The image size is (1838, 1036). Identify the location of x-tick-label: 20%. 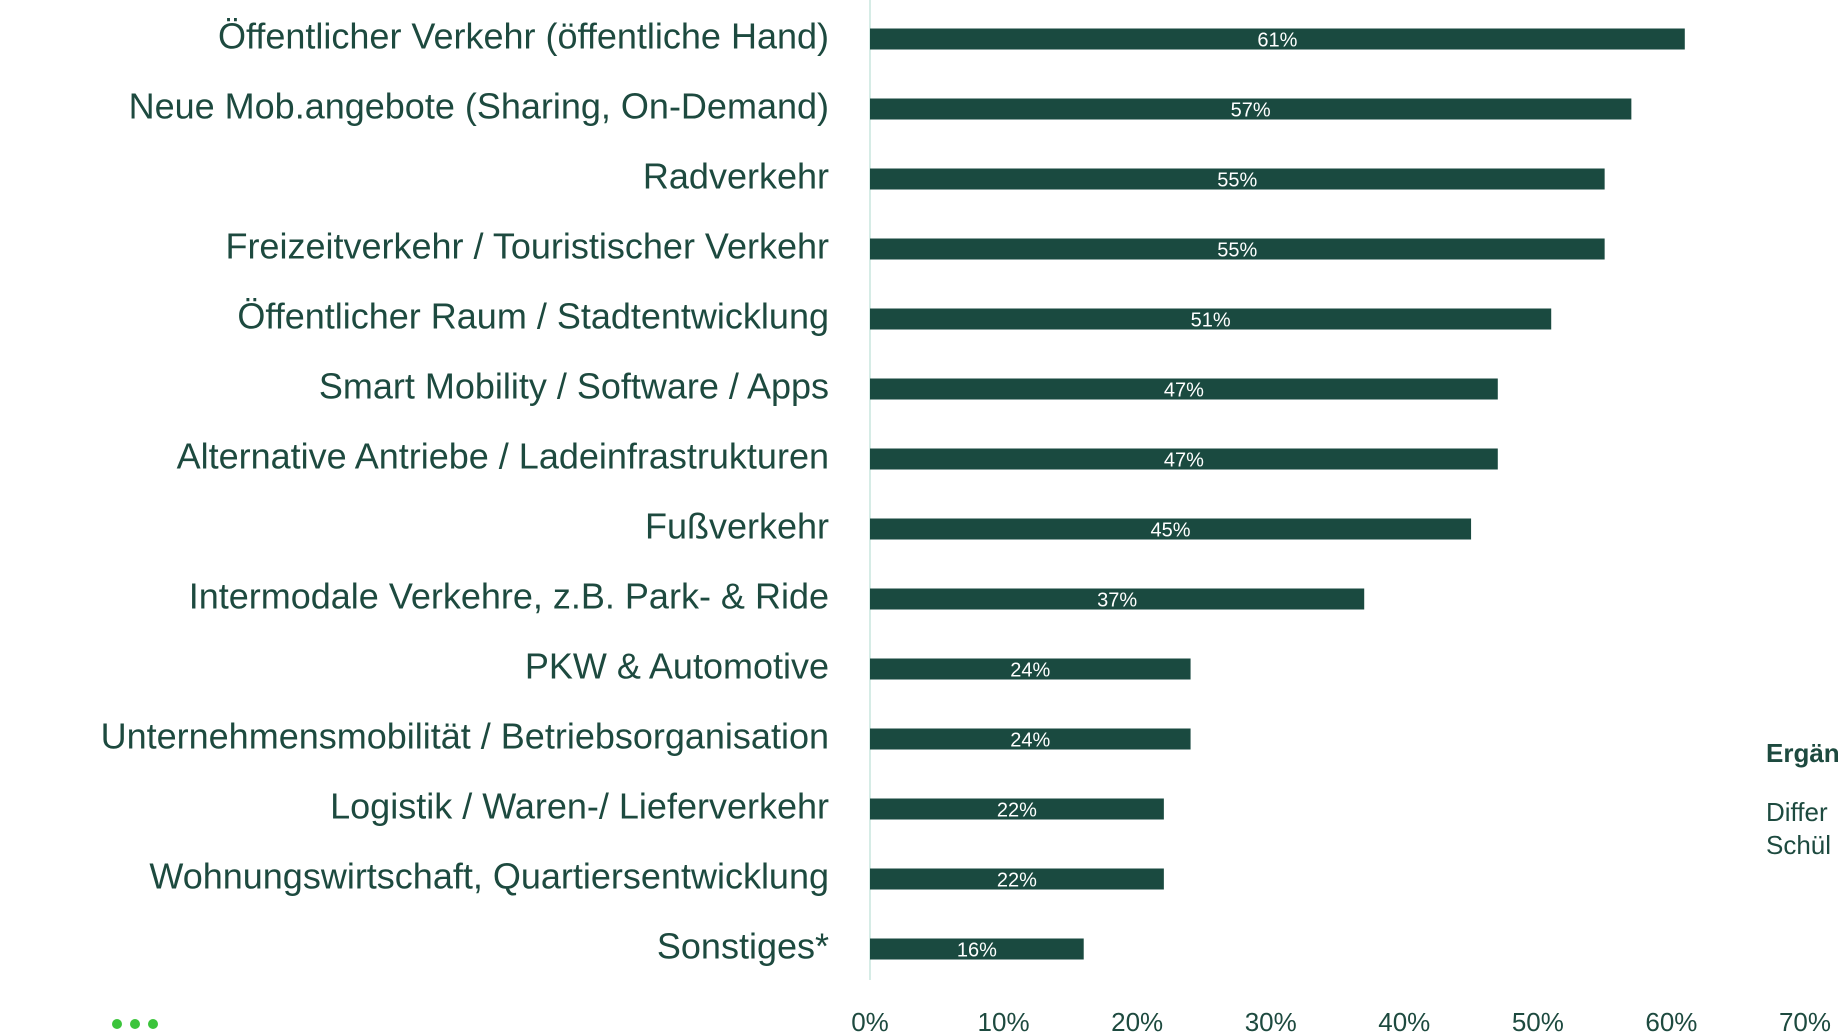
(1137, 1021).